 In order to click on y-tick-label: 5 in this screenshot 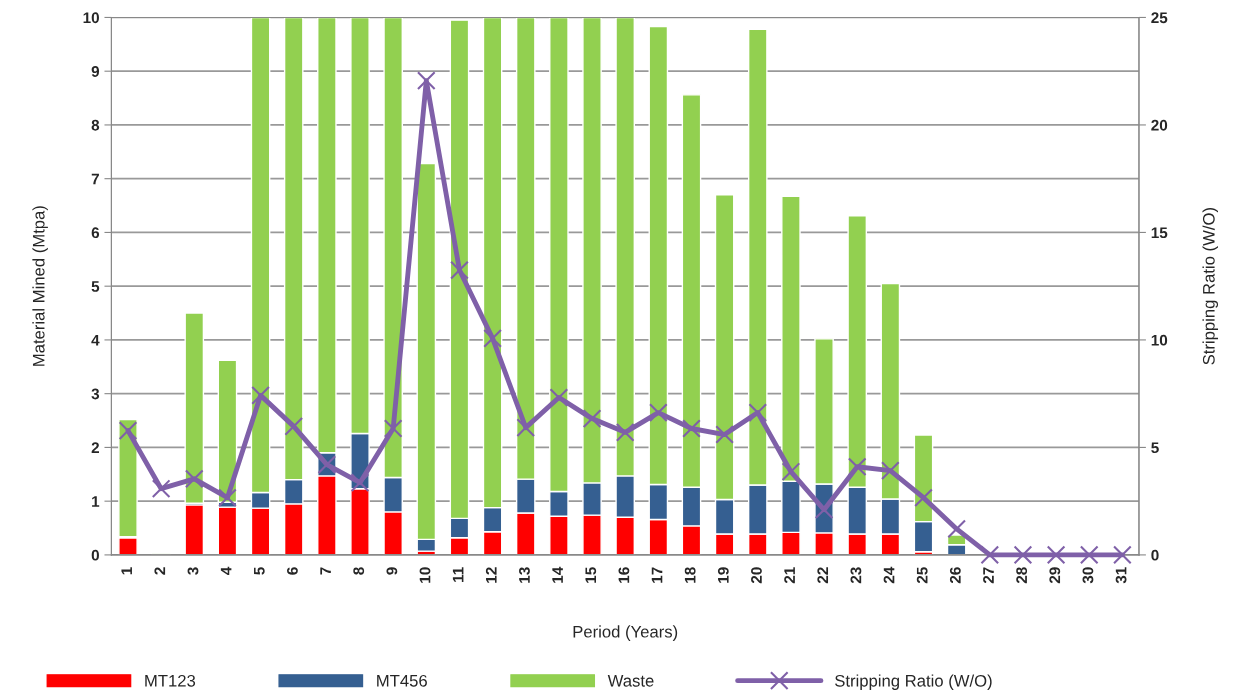, I will do `click(95, 286)`.